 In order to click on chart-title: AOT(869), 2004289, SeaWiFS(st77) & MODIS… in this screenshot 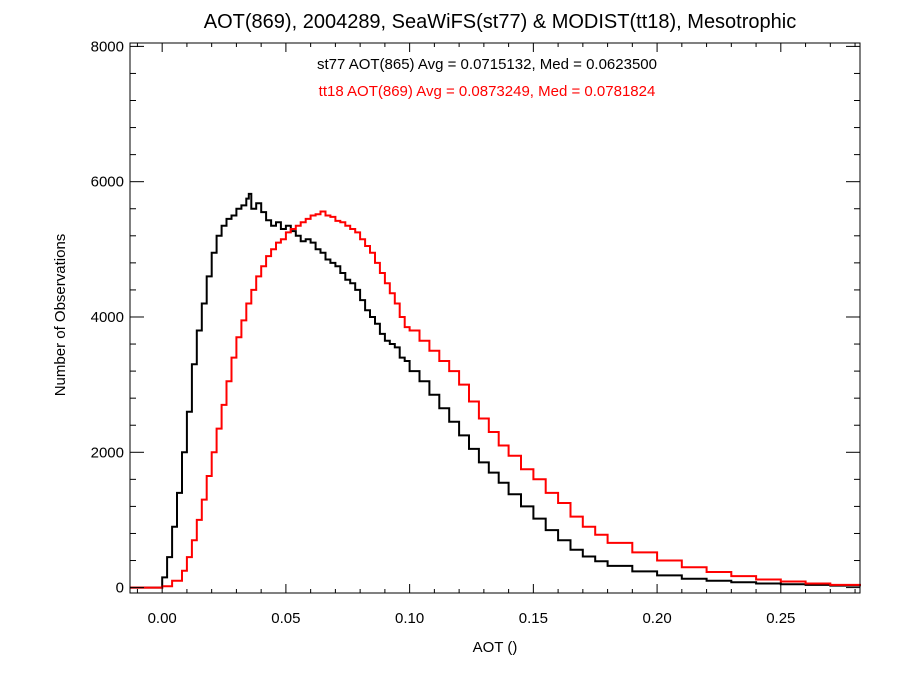, I will do `click(500, 22)`.